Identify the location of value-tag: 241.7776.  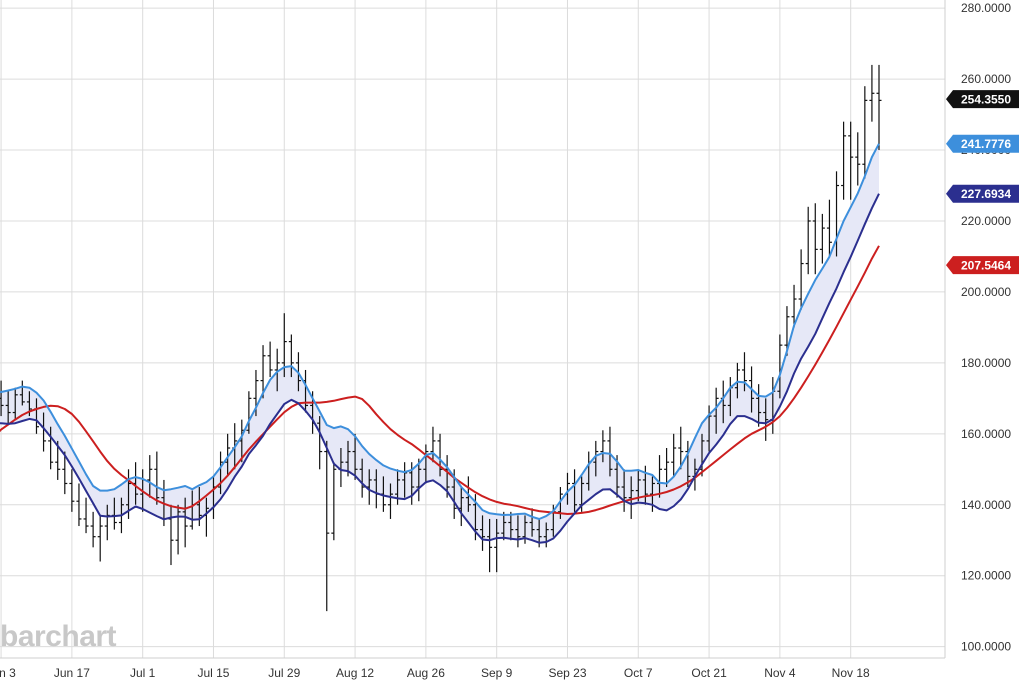
(982, 143).